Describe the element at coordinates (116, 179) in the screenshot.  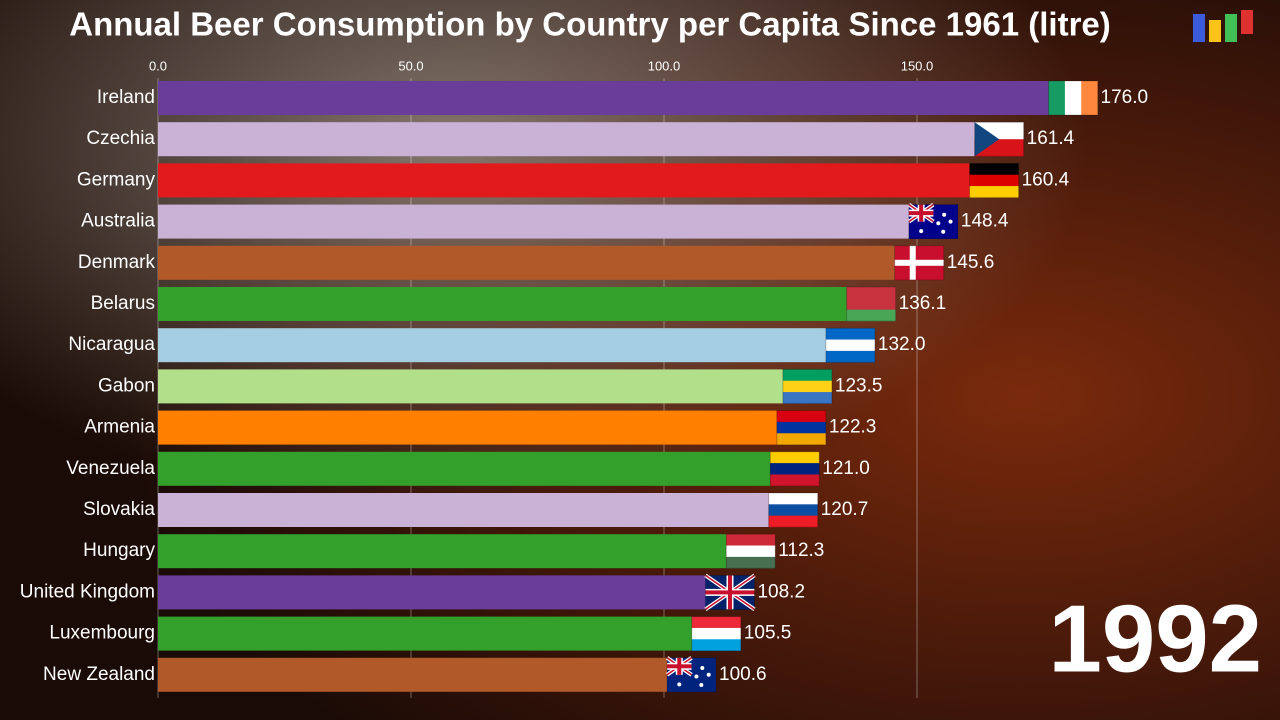
I see `y-tick-label: Germany` at that location.